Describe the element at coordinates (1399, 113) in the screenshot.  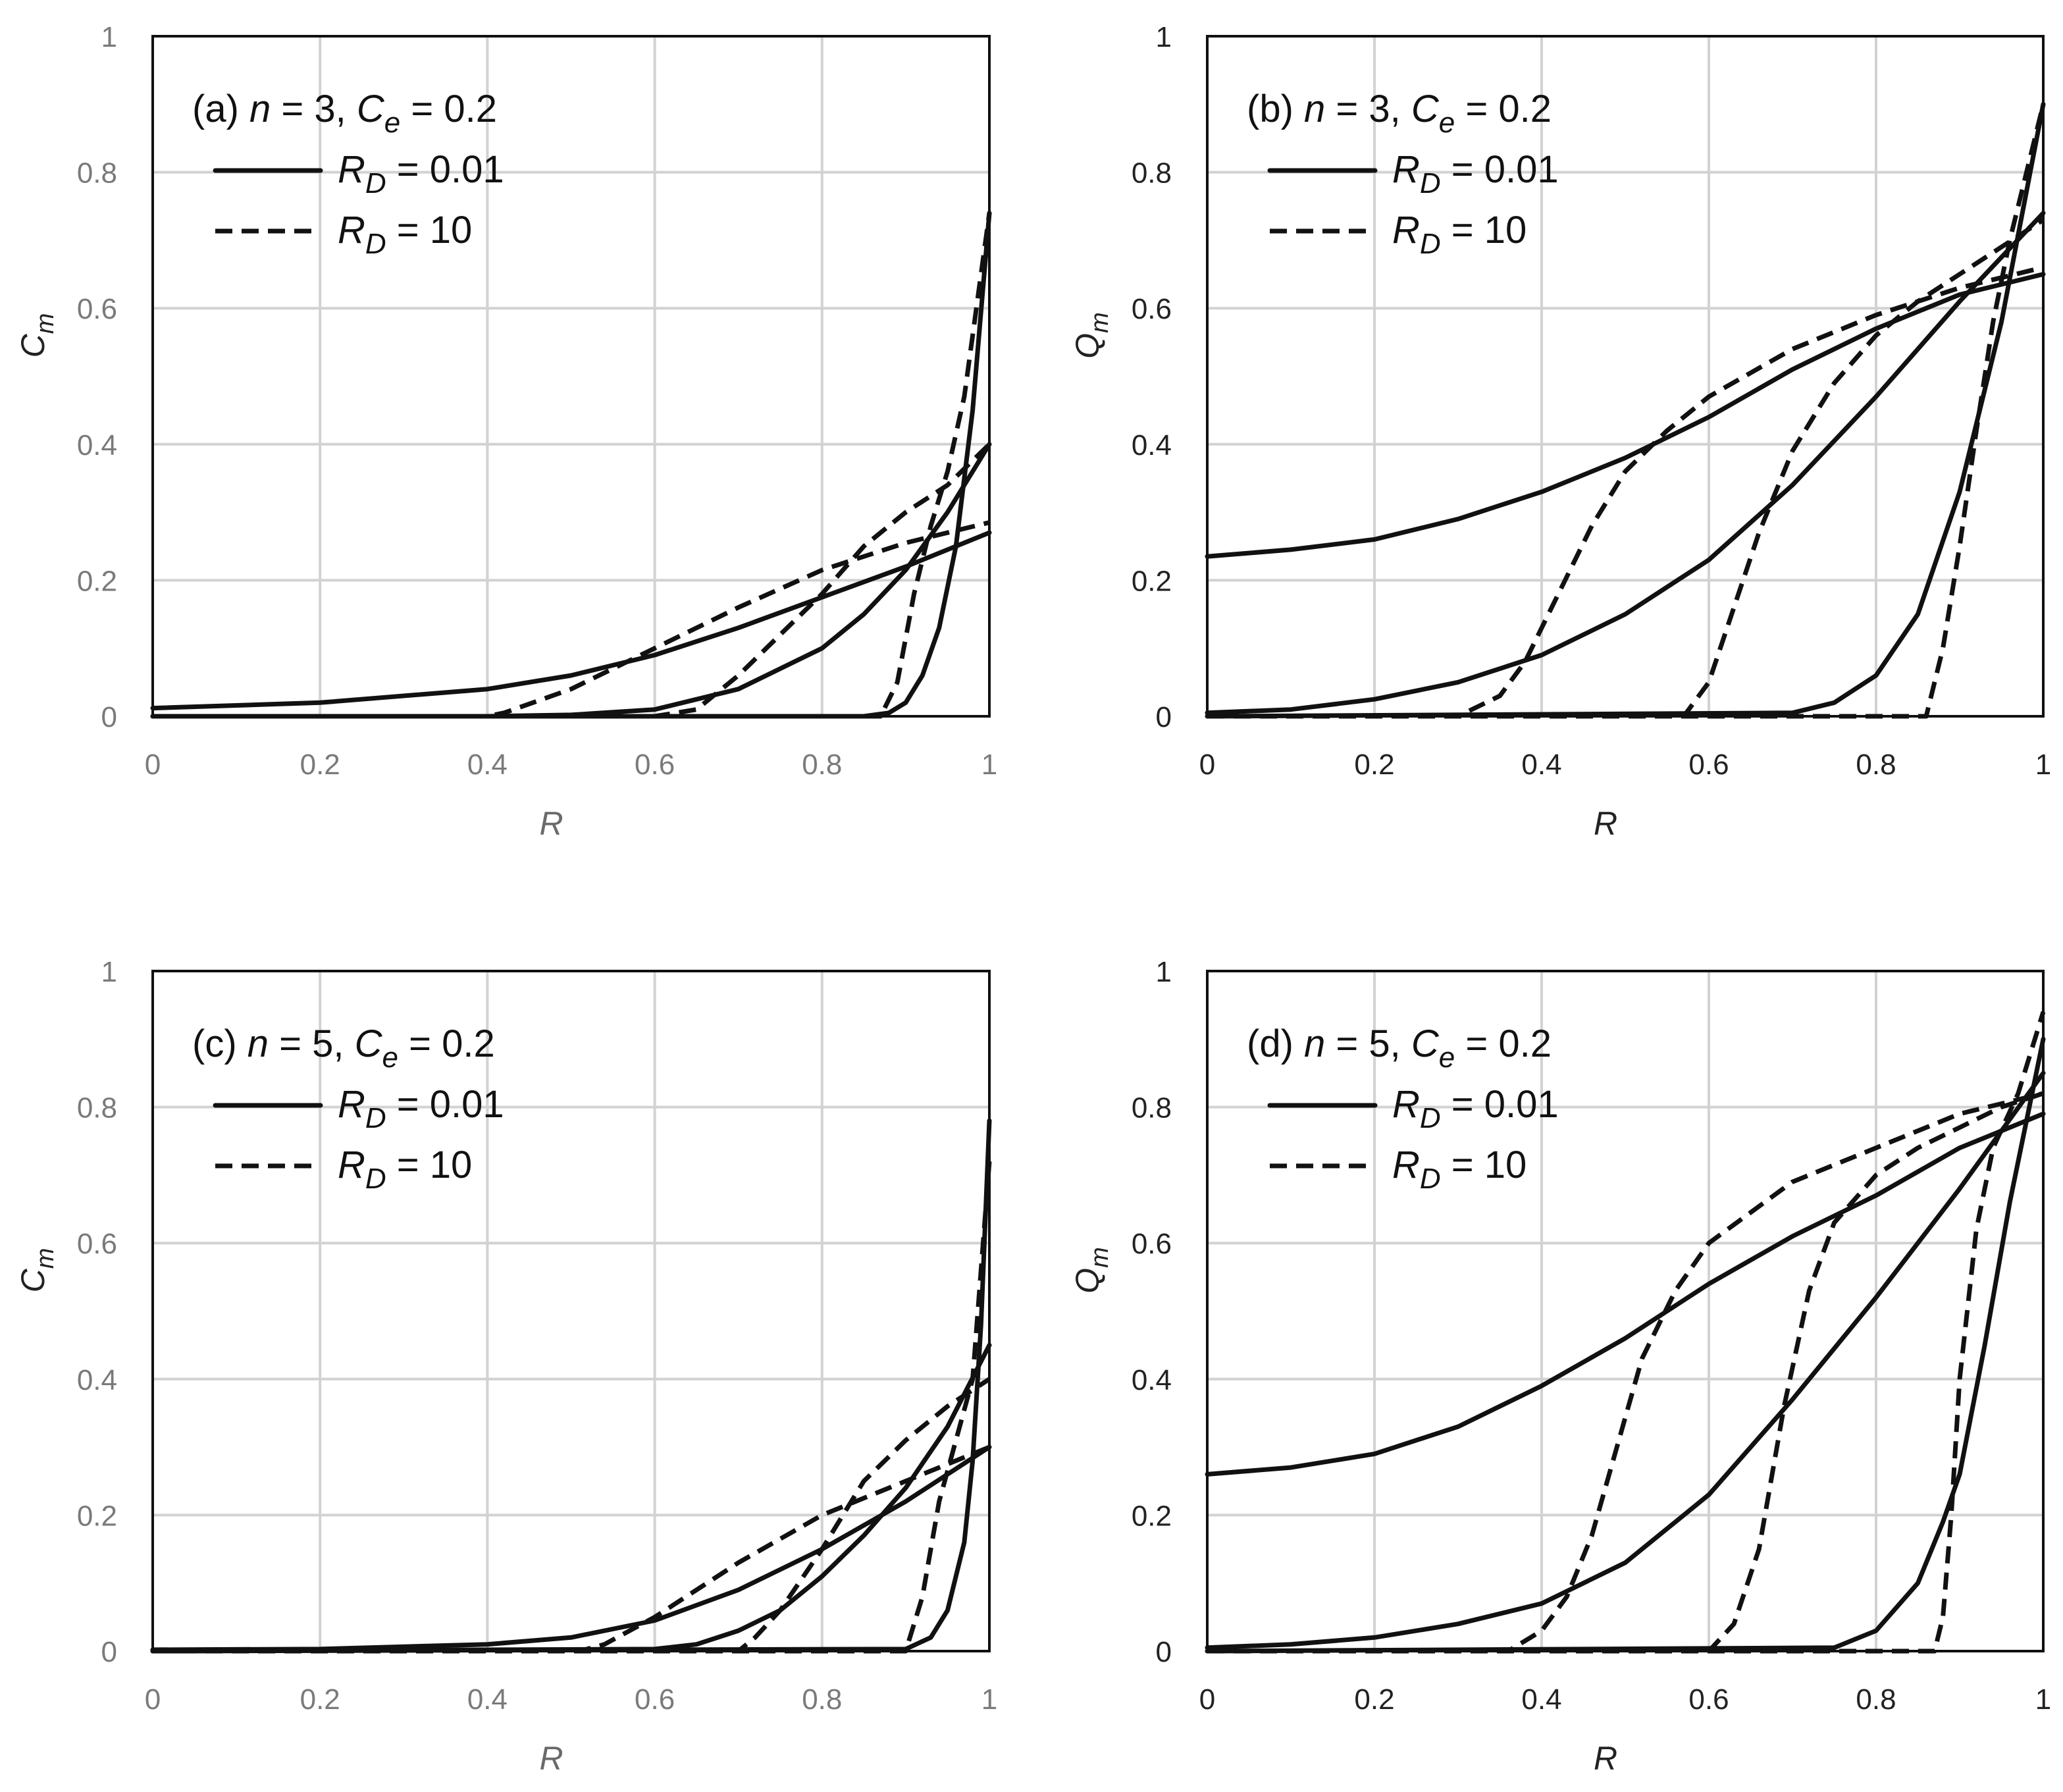
I see `panel-title: (b) n = 3, Ce = 0.2` at that location.